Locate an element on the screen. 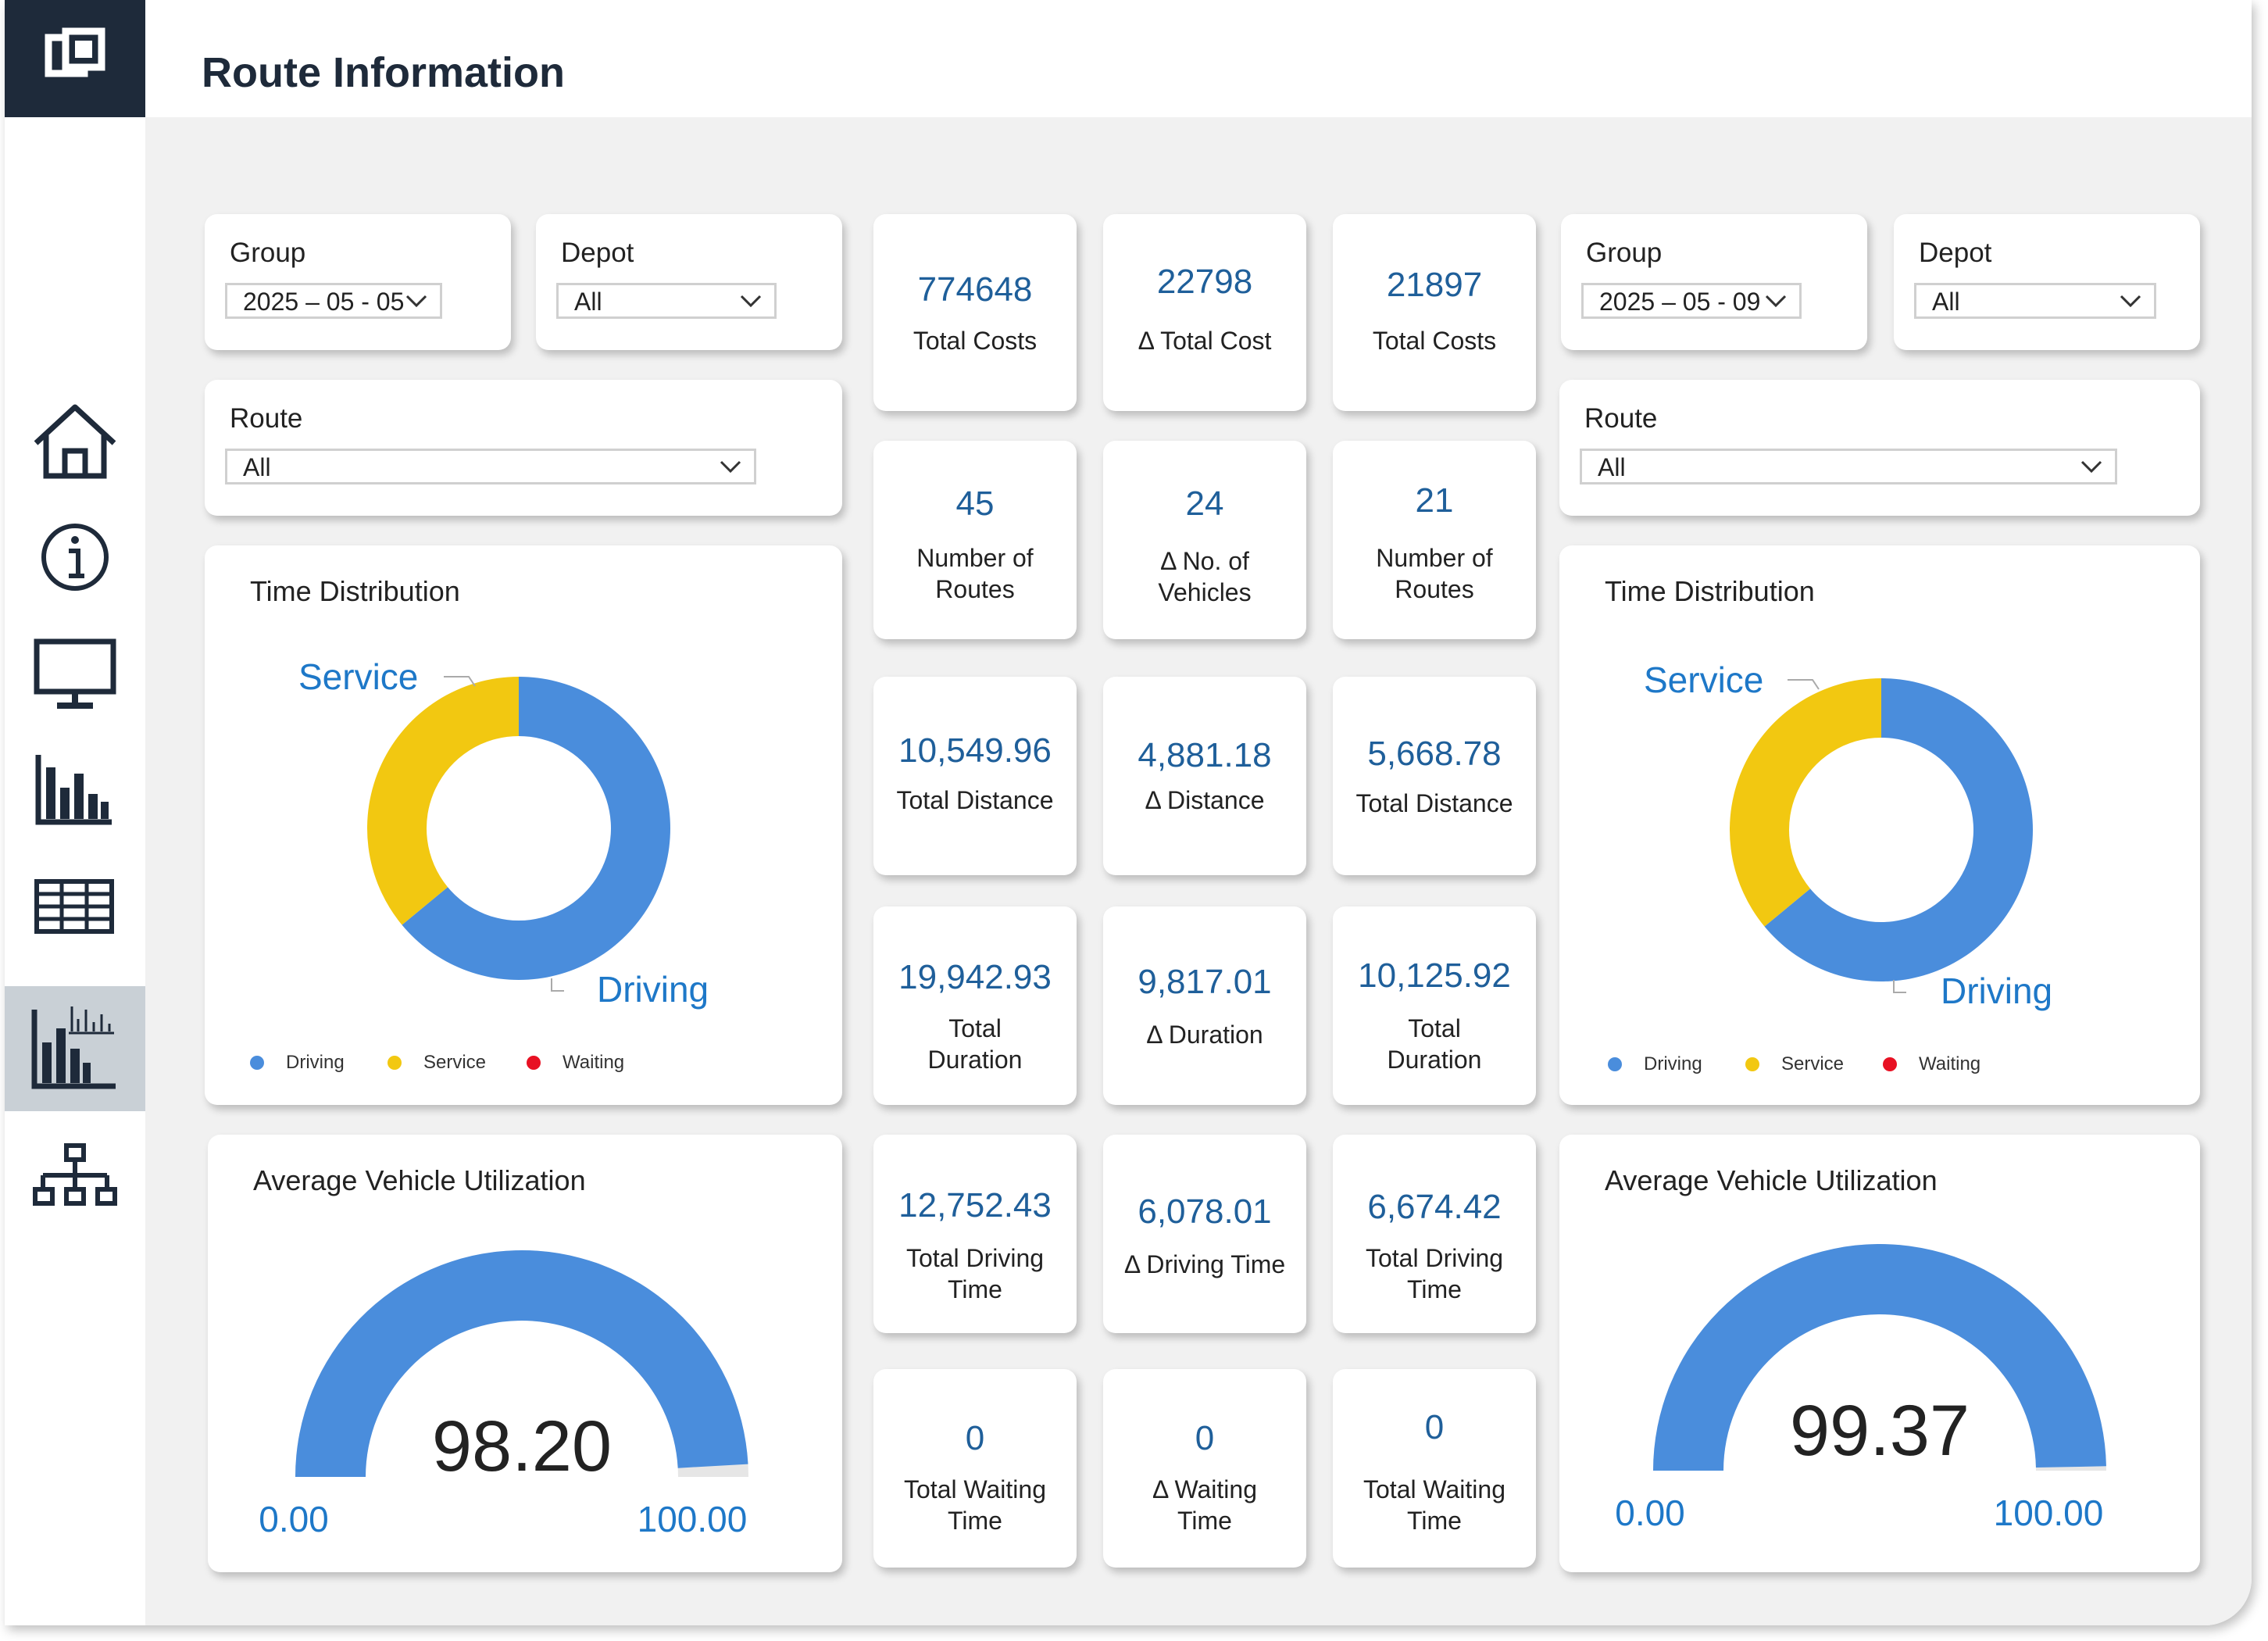 The height and width of the screenshot is (1641, 2268). sidebar-item-bar-chart is located at coordinates (75, 790).